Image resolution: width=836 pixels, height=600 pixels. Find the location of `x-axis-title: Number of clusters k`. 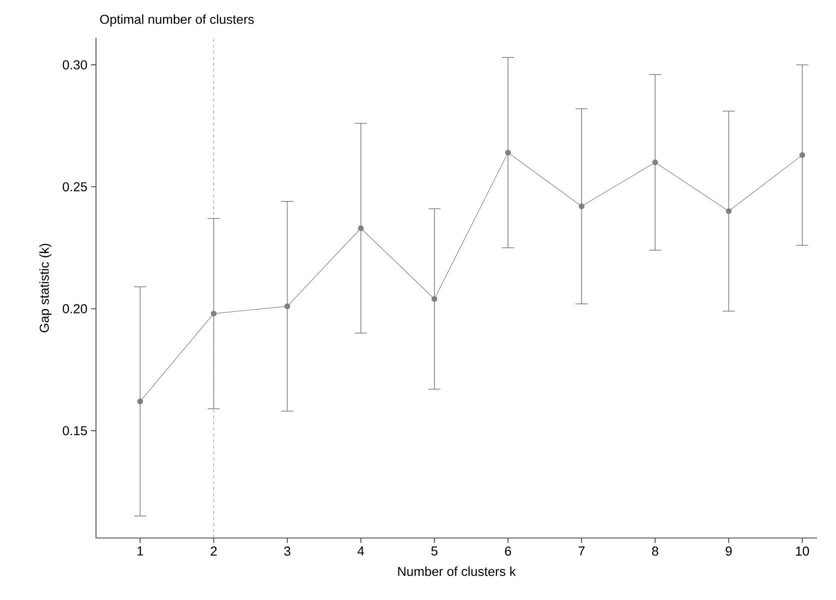

x-axis-title: Number of clusters k is located at coordinates (457, 571).